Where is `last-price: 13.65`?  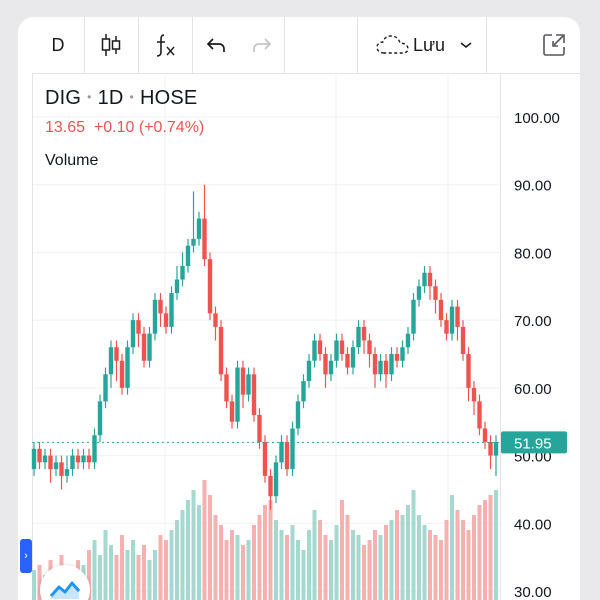 last-price: 13.65 is located at coordinates (65, 127).